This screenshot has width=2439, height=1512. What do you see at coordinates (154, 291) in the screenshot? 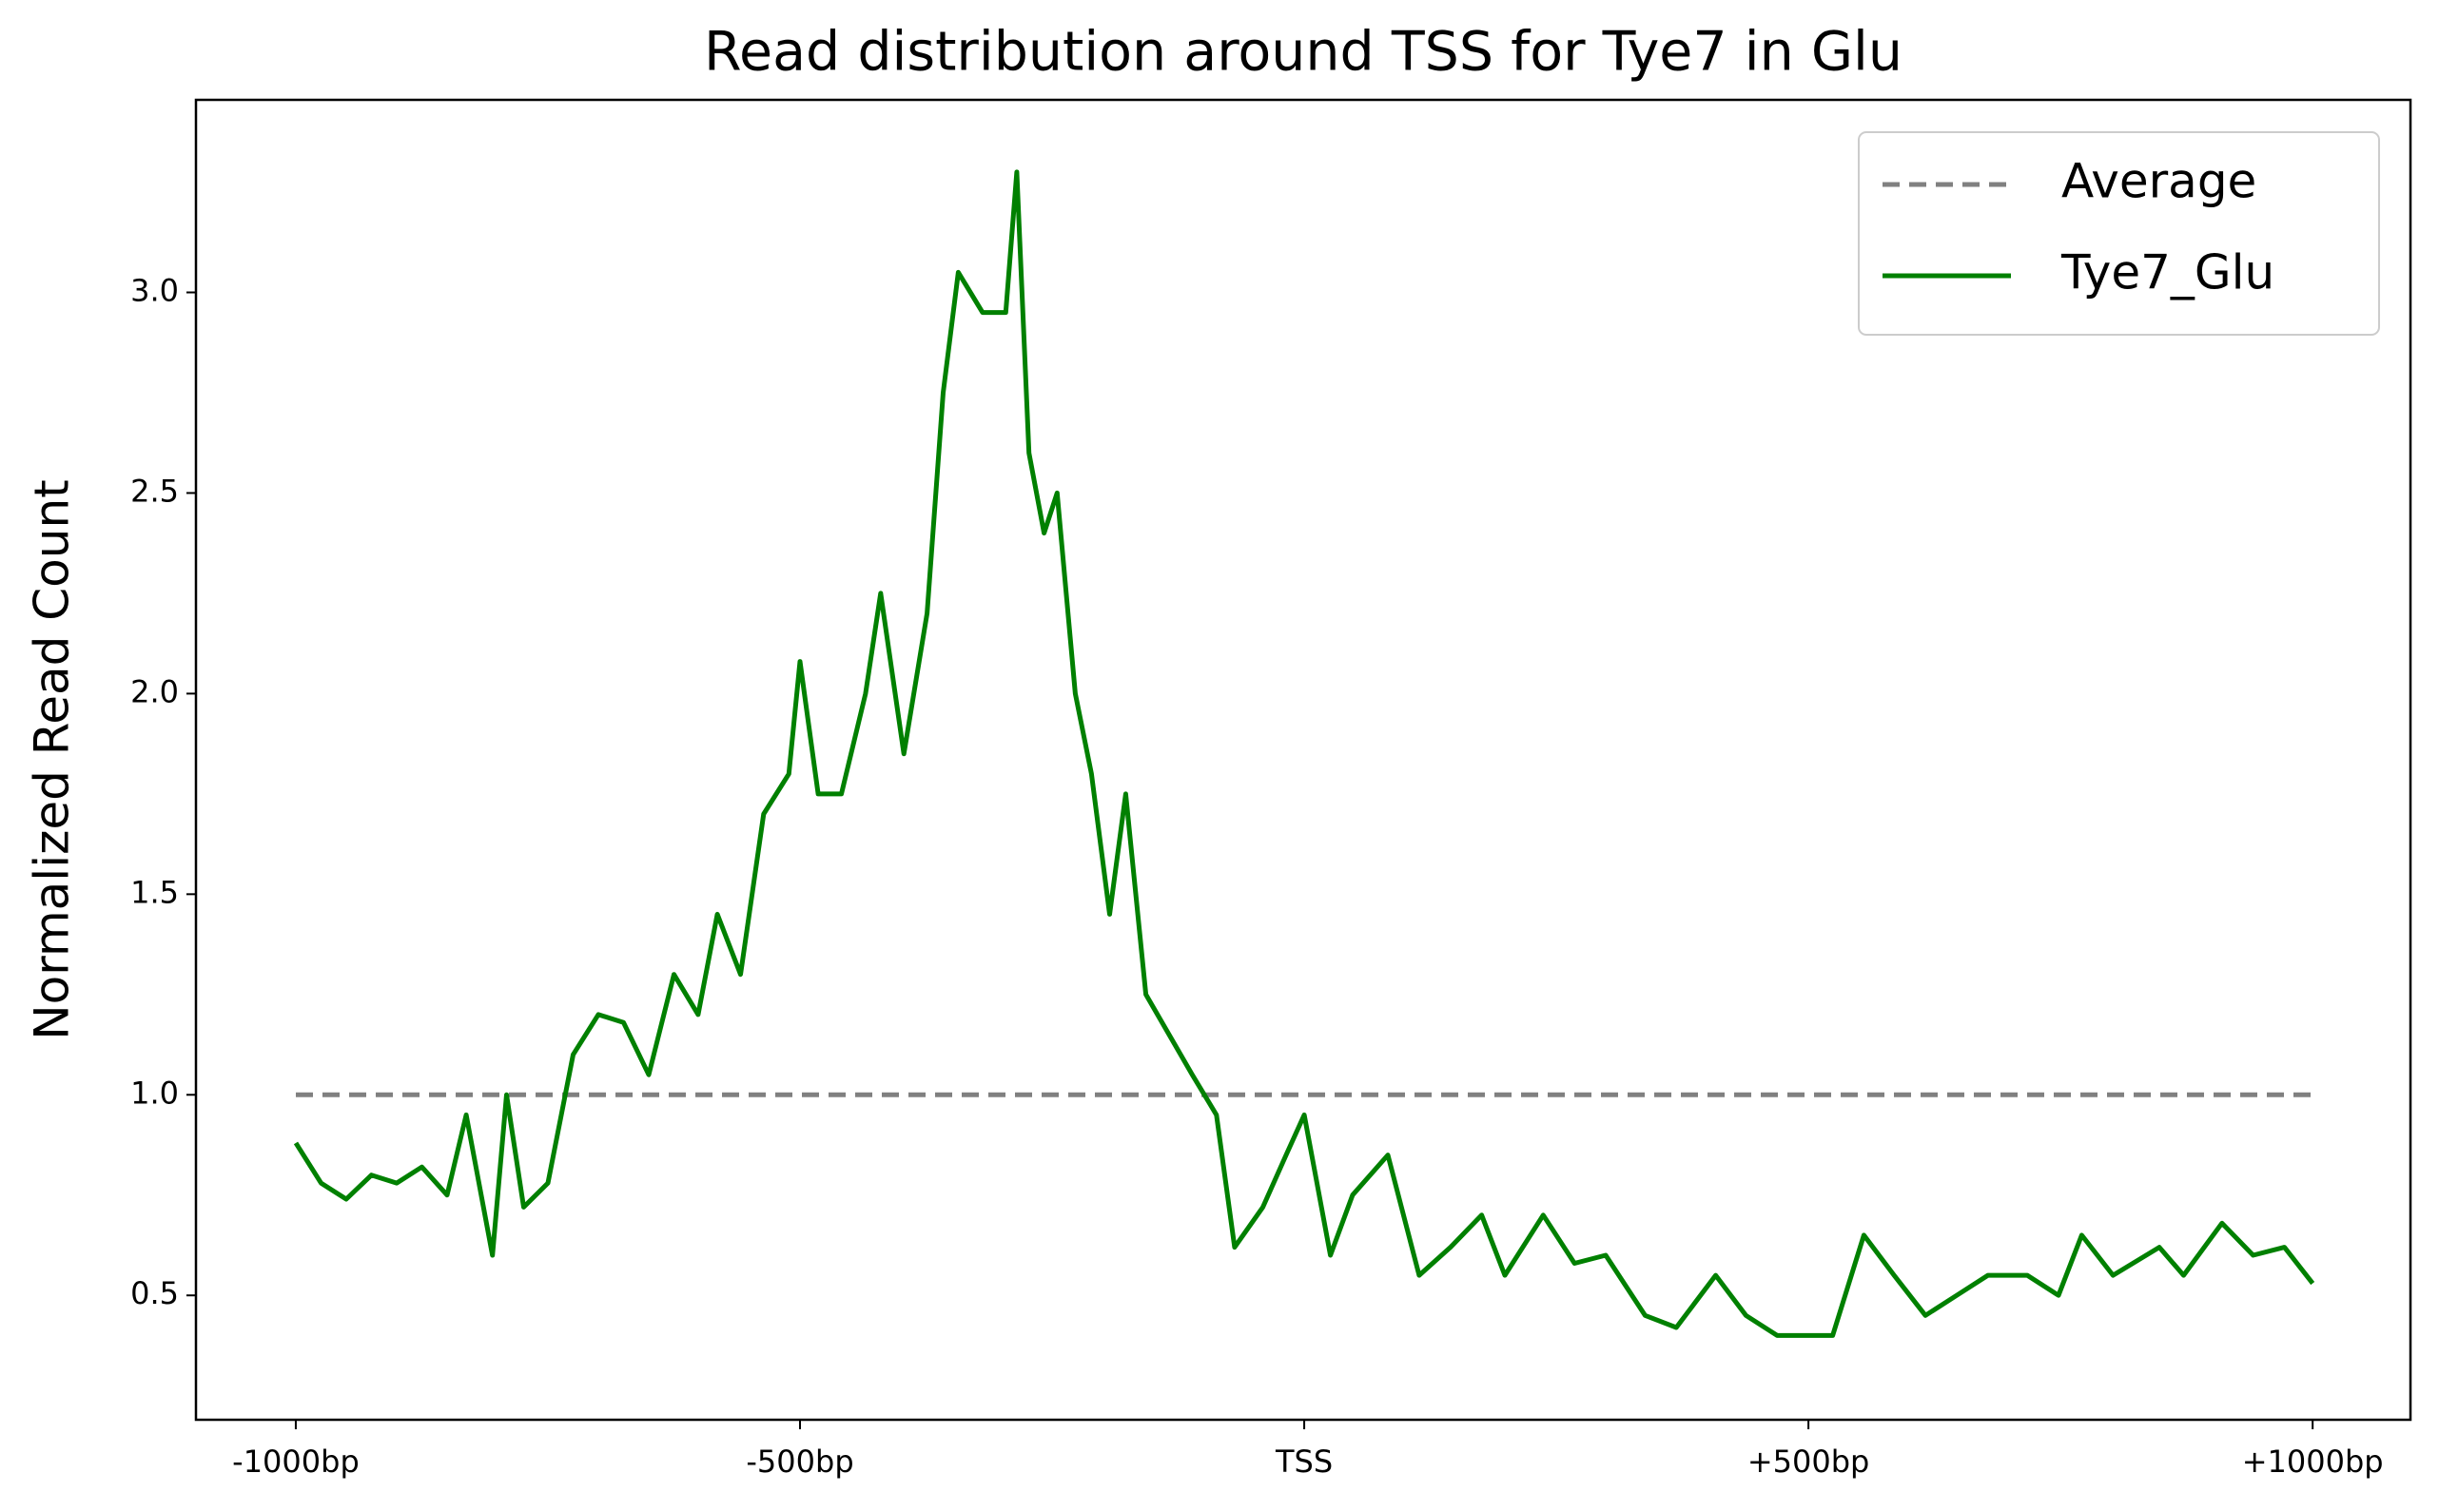
I see `y-tick-label: 3.0` at bounding box center [154, 291].